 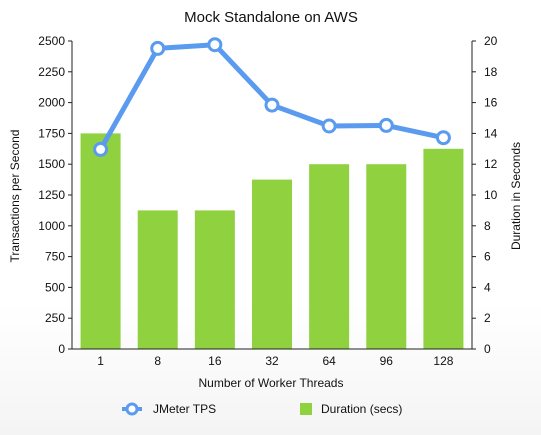 What do you see at coordinates (487, 349) in the screenshot?
I see `right-tick-label: 0` at bounding box center [487, 349].